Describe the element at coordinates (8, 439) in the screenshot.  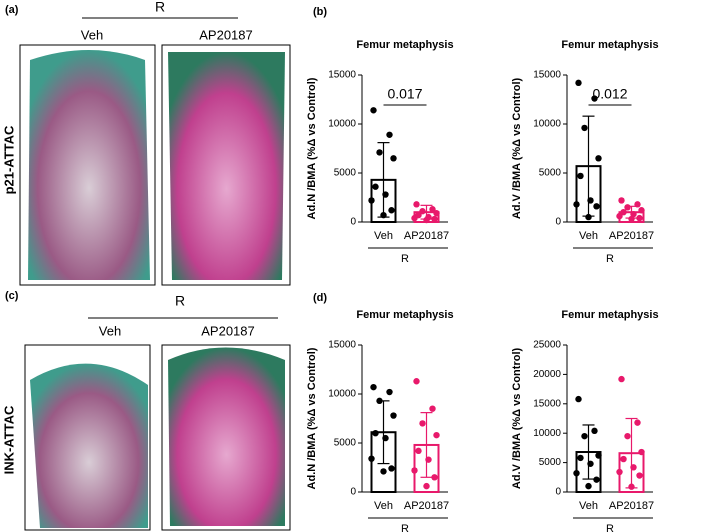
I see `row-label: INK-ATTAC` at that location.